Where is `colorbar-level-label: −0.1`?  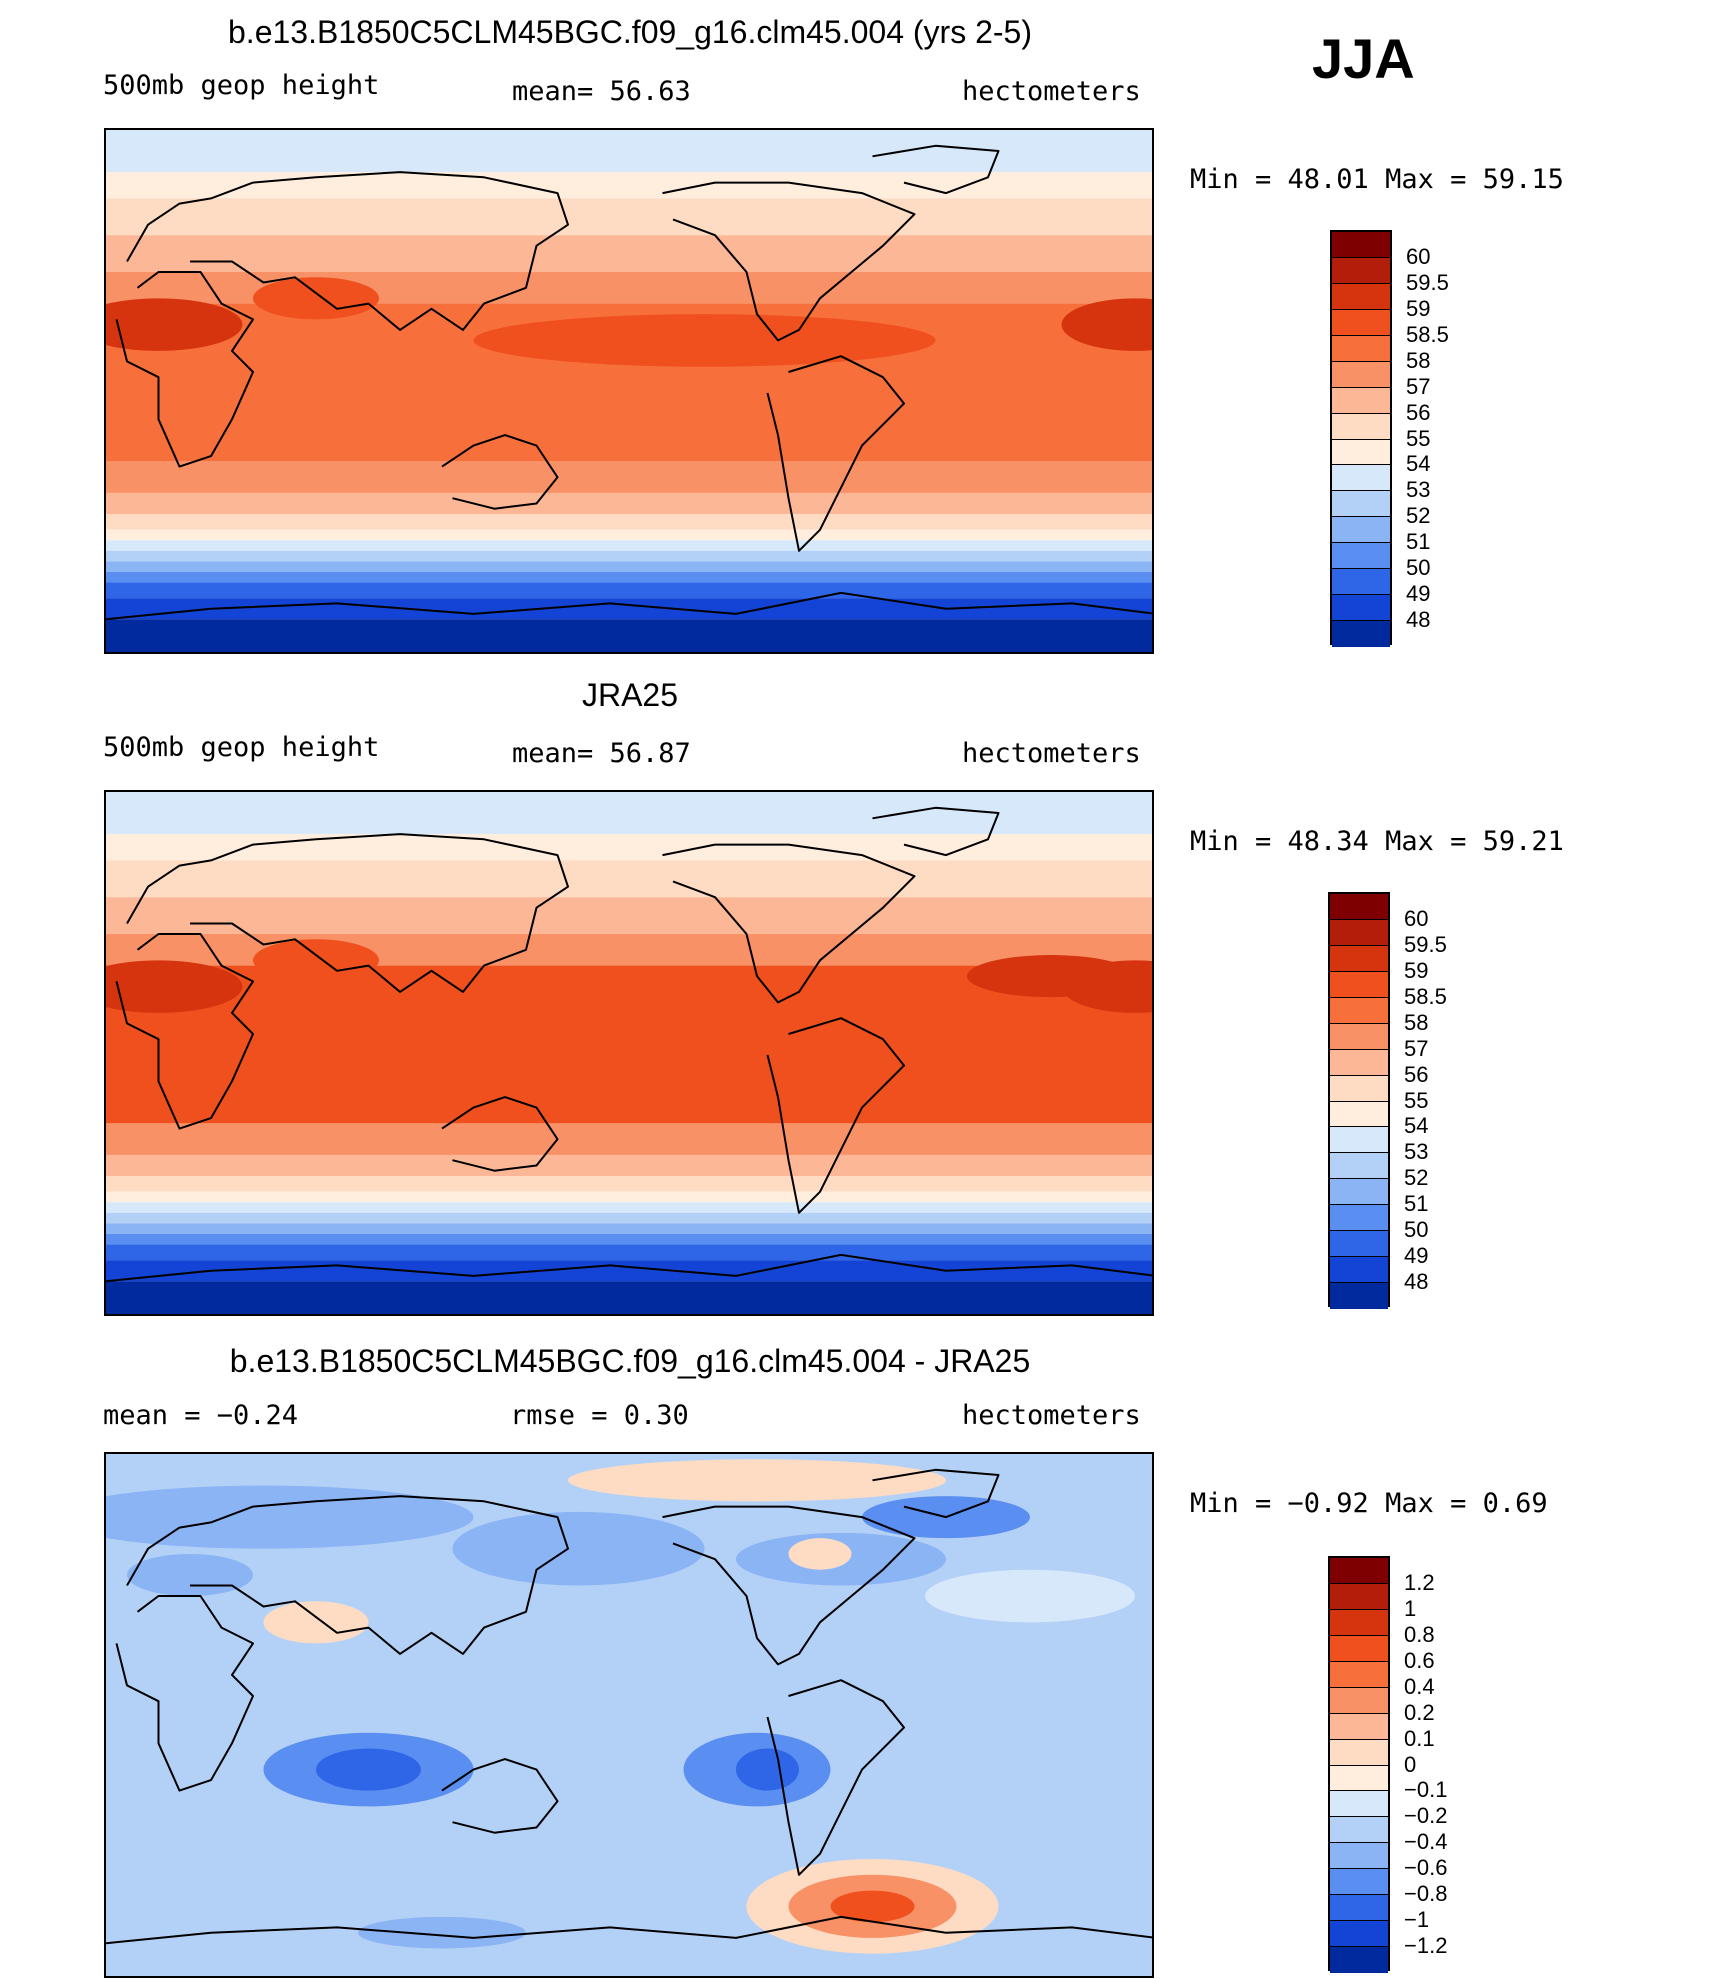
colorbar-level-label: −0.1 is located at coordinates (1426, 1790).